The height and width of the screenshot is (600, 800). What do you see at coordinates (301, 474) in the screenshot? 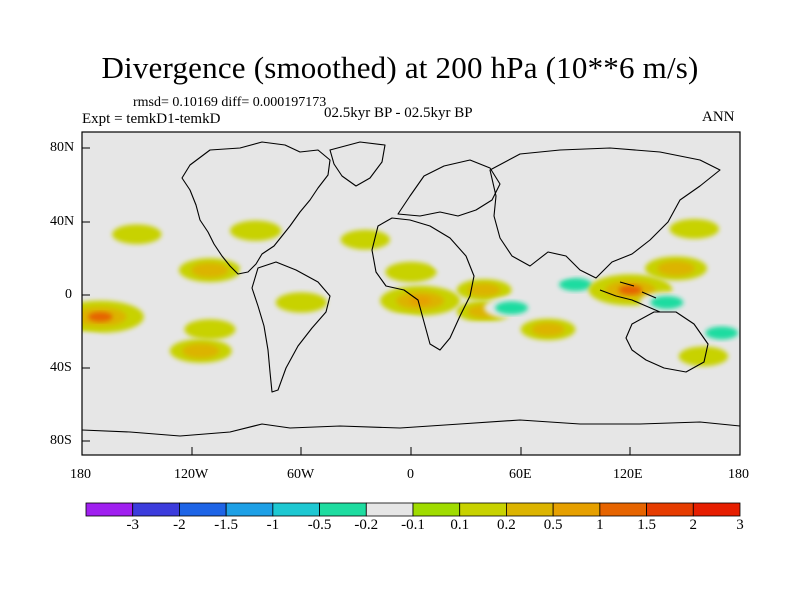
I see `x-tick-60w: 60W` at bounding box center [301, 474].